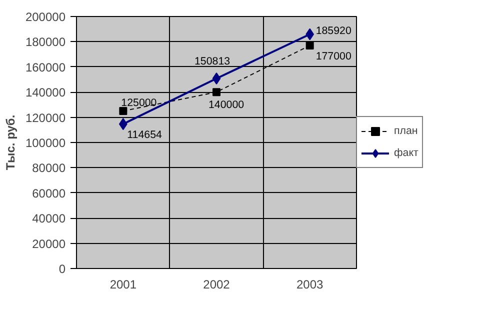 The height and width of the screenshot is (320, 499). I want to click on y-tick-label: 140000, so click(45, 93).